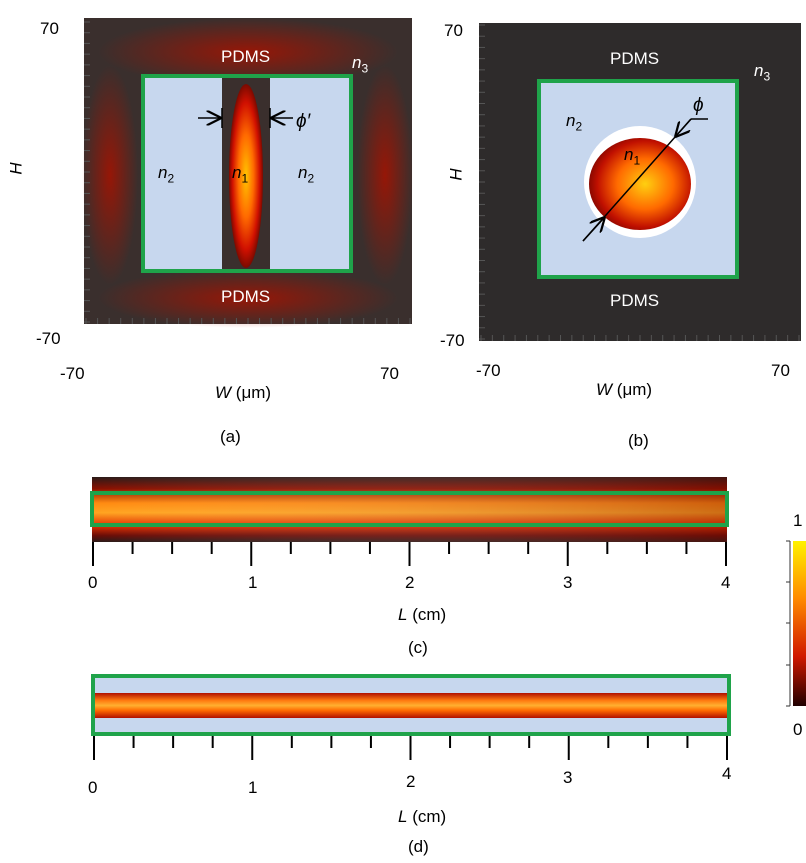 The image size is (806, 863). I want to click on panel-b-bottom-ticks, so click(640, 338).